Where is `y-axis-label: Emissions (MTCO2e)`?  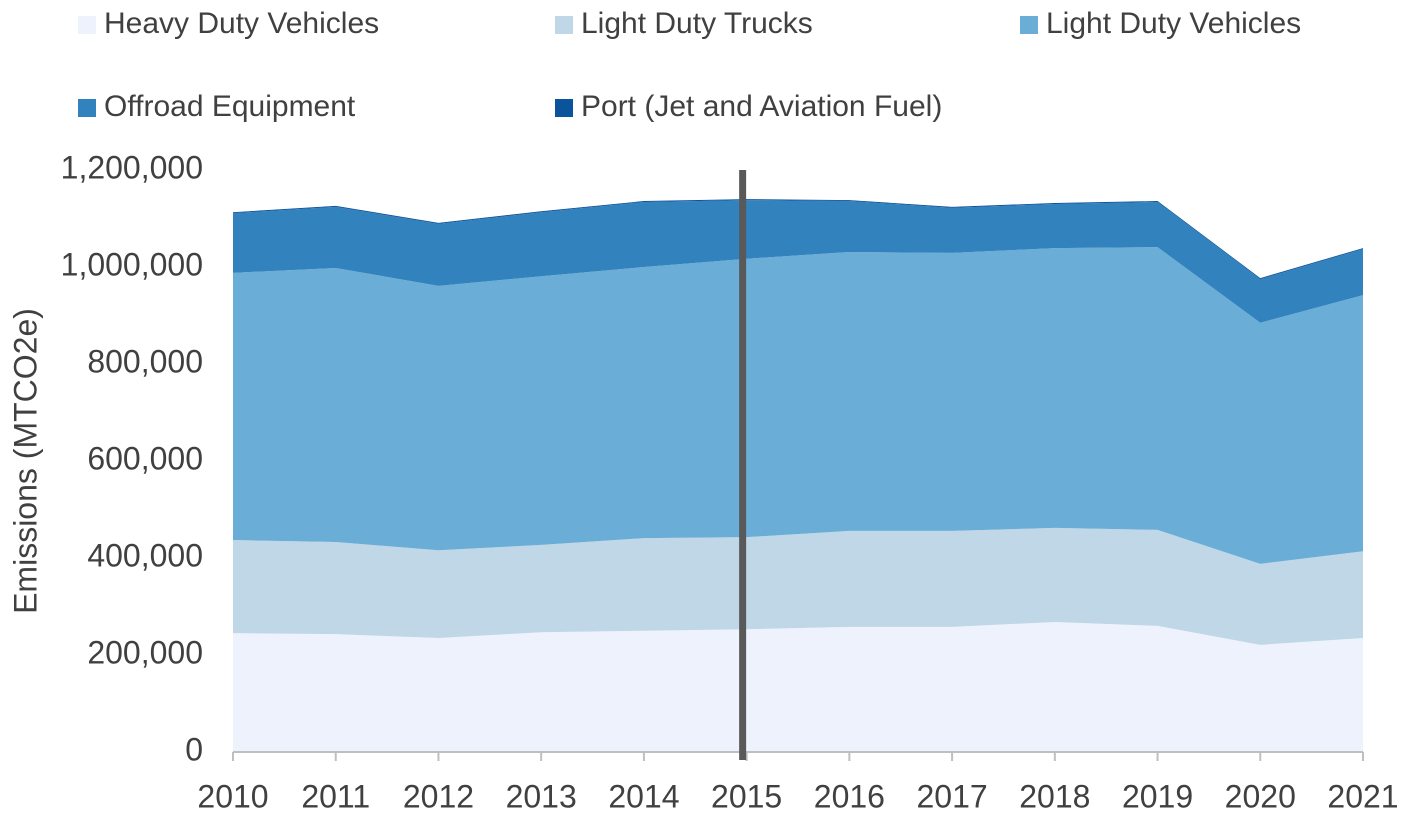 y-axis-label: Emissions (MTCO2e) is located at coordinates (25, 461).